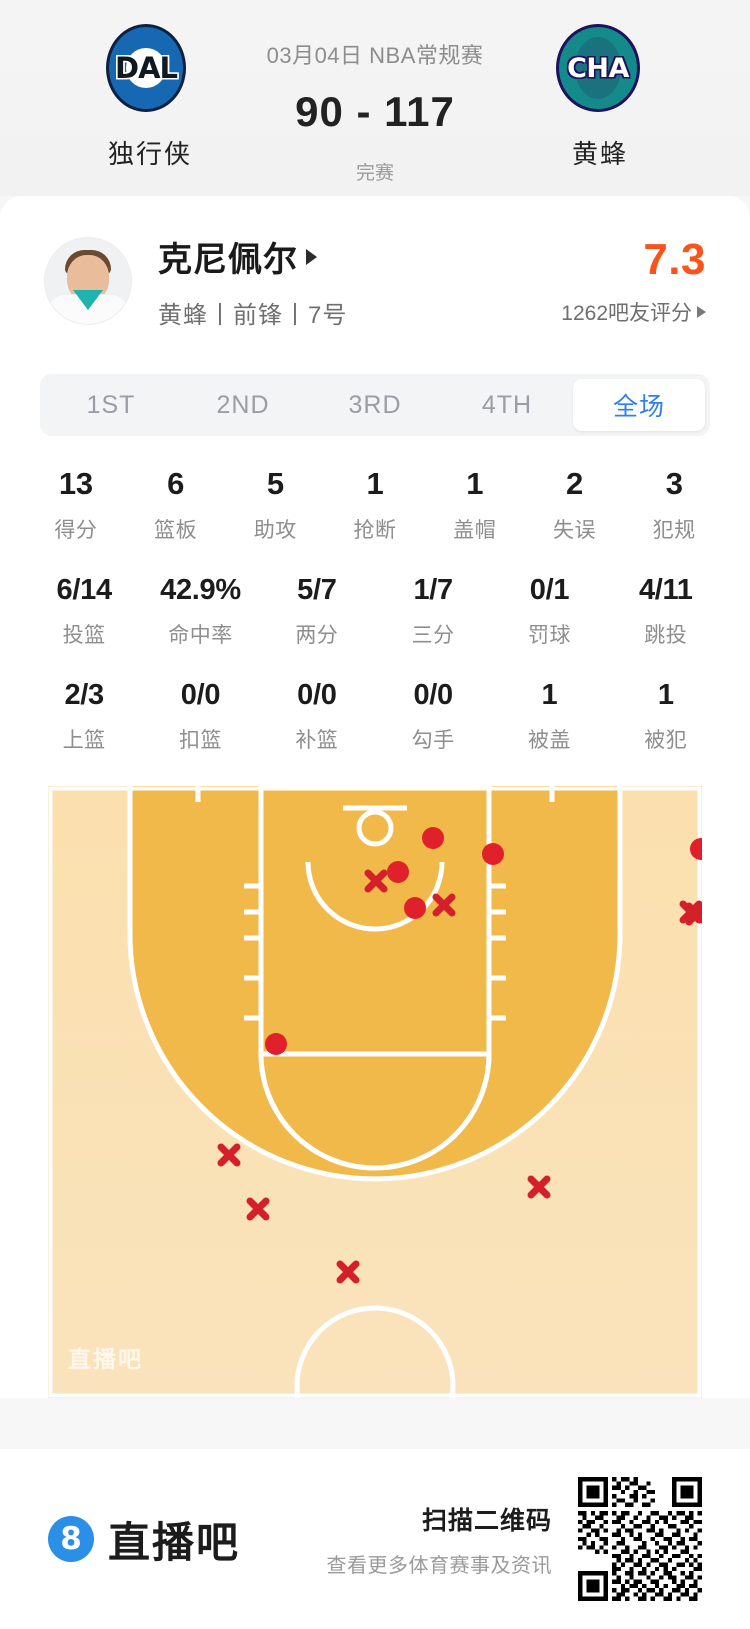 This screenshot has height=1629, width=750. What do you see at coordinates (200, 740) in the screenshot?
I see `stat-label: 扣篮` at bounding box center [200, 740].